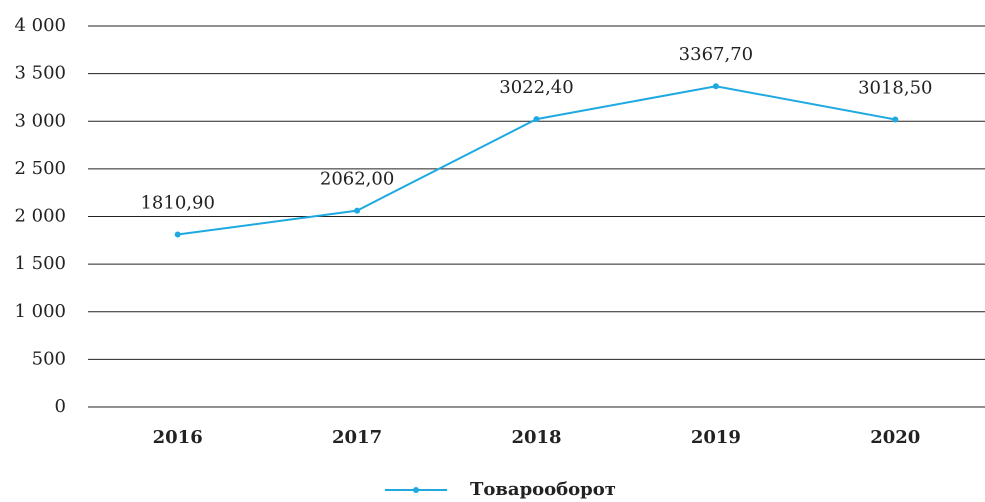 The height and width of the screenshot is (502, 985). What do you see at coordinates (536, 87) in the screenshot?
I see `data-label: 3022,40` at bounding box center [536, 87].